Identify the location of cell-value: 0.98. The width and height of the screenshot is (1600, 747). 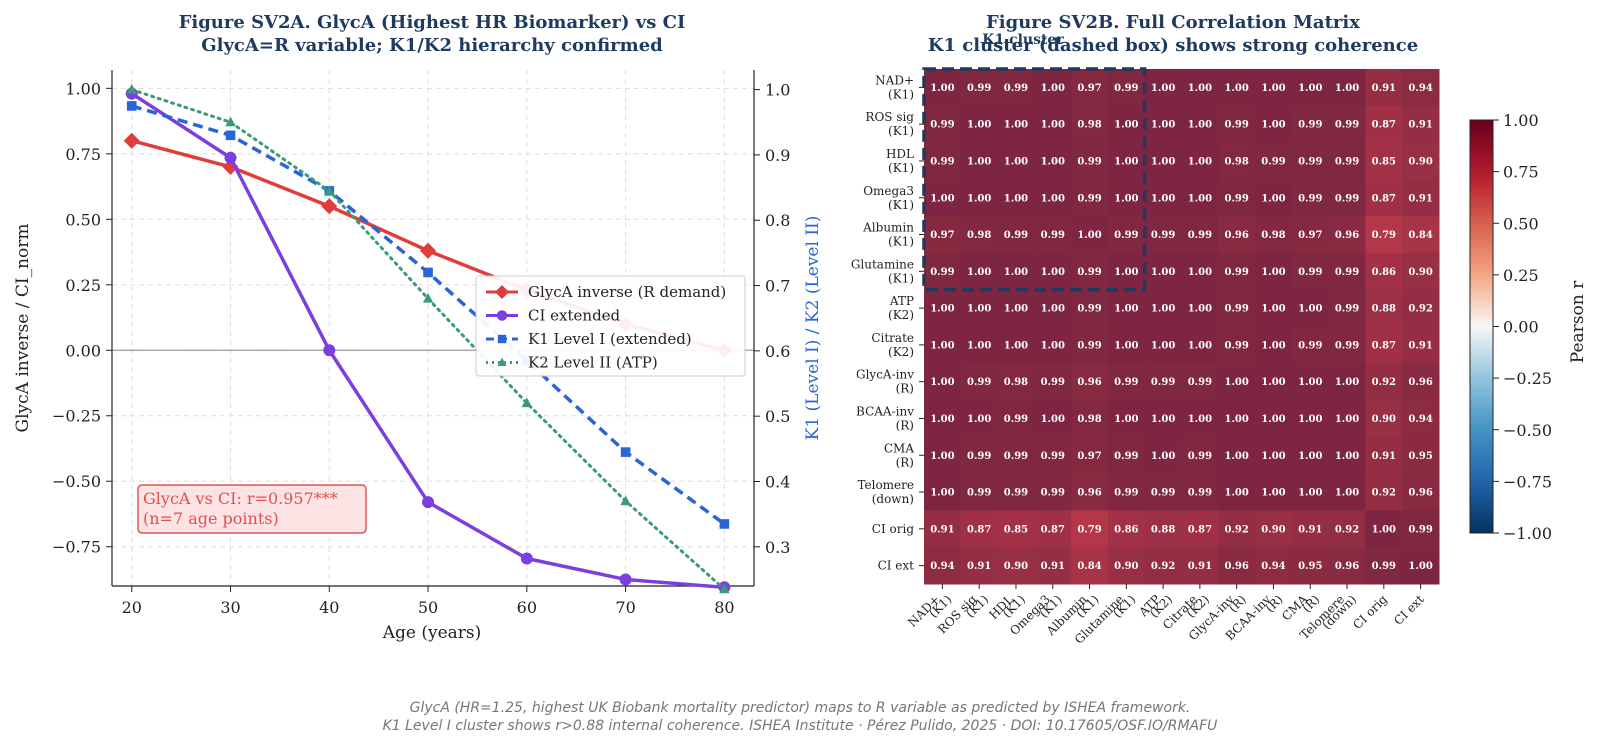
(1089, 419).